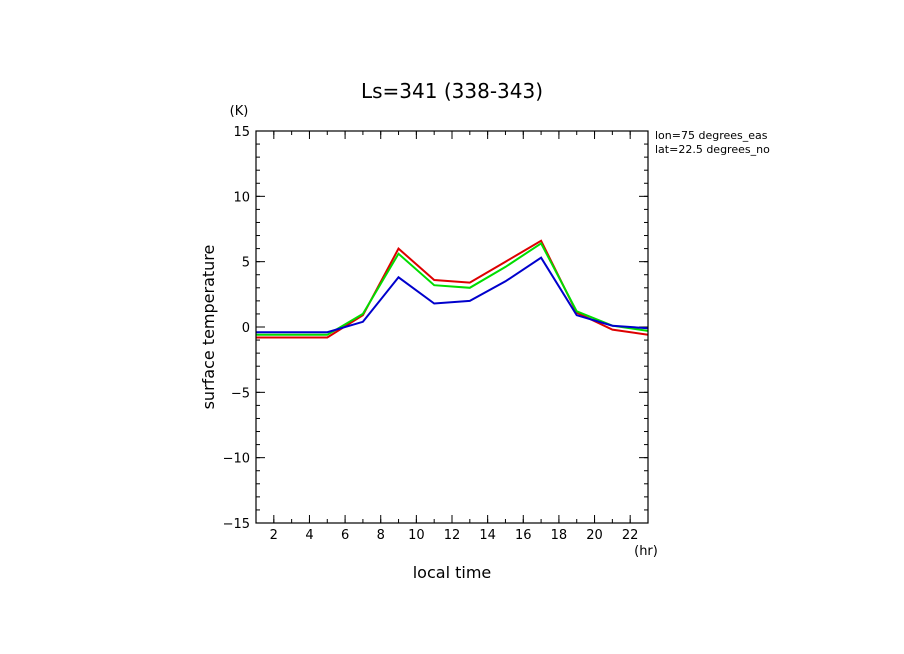 This screenshot has height=654, width=904. What do you see at coordinates (416, 535) in the screenshot?
I see `x-tick-label: 10` at bounding box center [416, 535].